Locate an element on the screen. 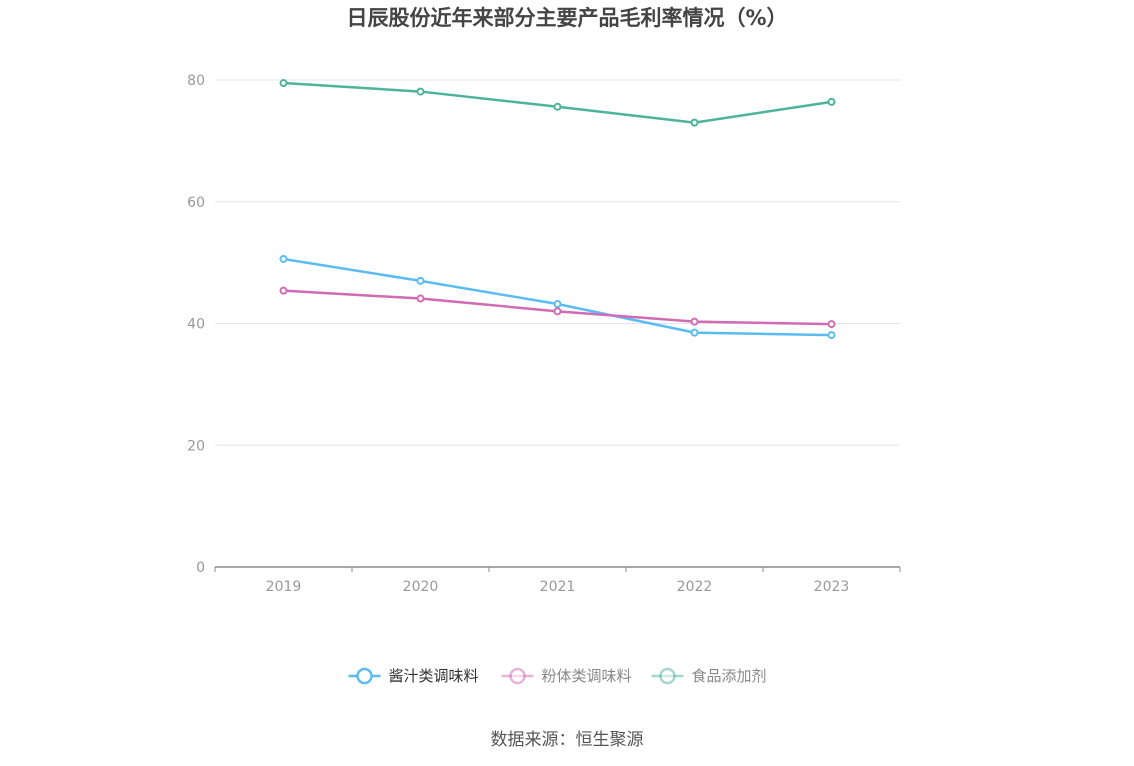  source-note: 数据来源：恒生聚源 is located at coordinates (567, 740).